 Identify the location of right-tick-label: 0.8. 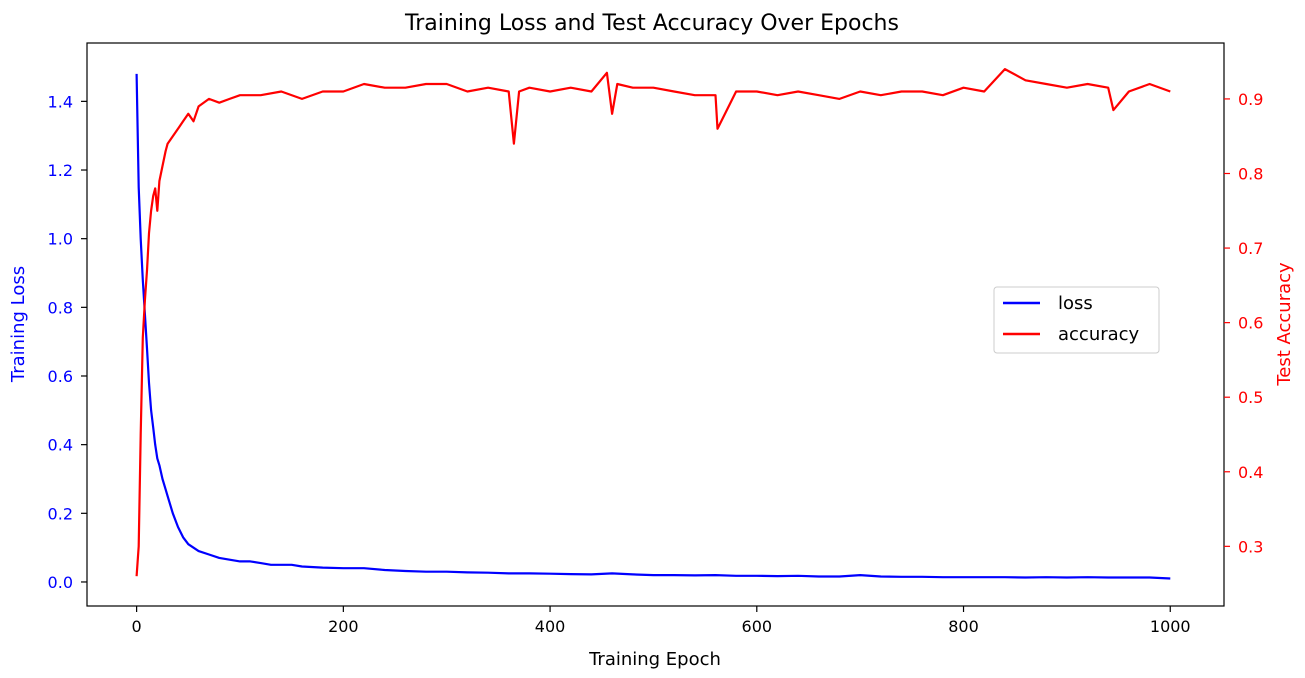
(1250, 173).